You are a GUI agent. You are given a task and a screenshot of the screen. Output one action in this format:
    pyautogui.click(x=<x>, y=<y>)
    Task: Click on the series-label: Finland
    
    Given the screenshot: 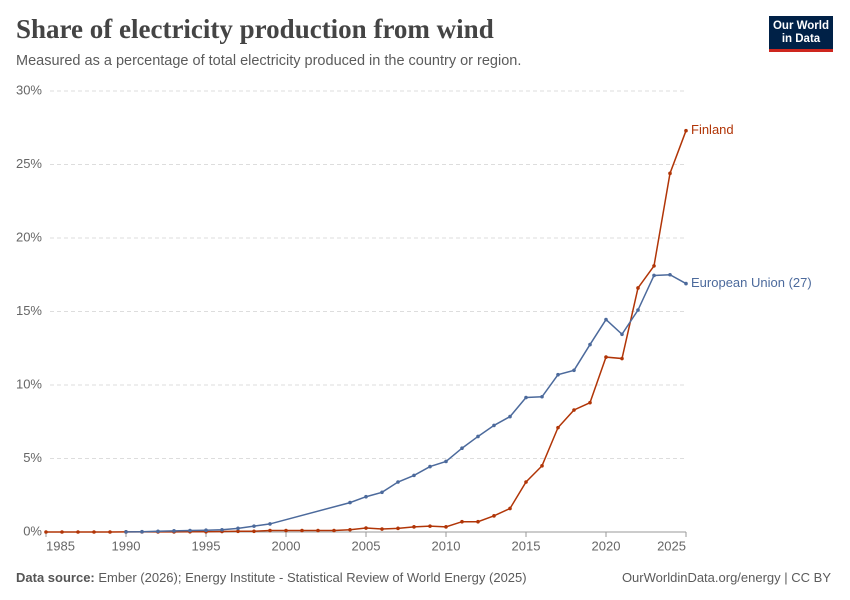 What is the action you would take?
    pyautogui.click(x=712, y=129)
    